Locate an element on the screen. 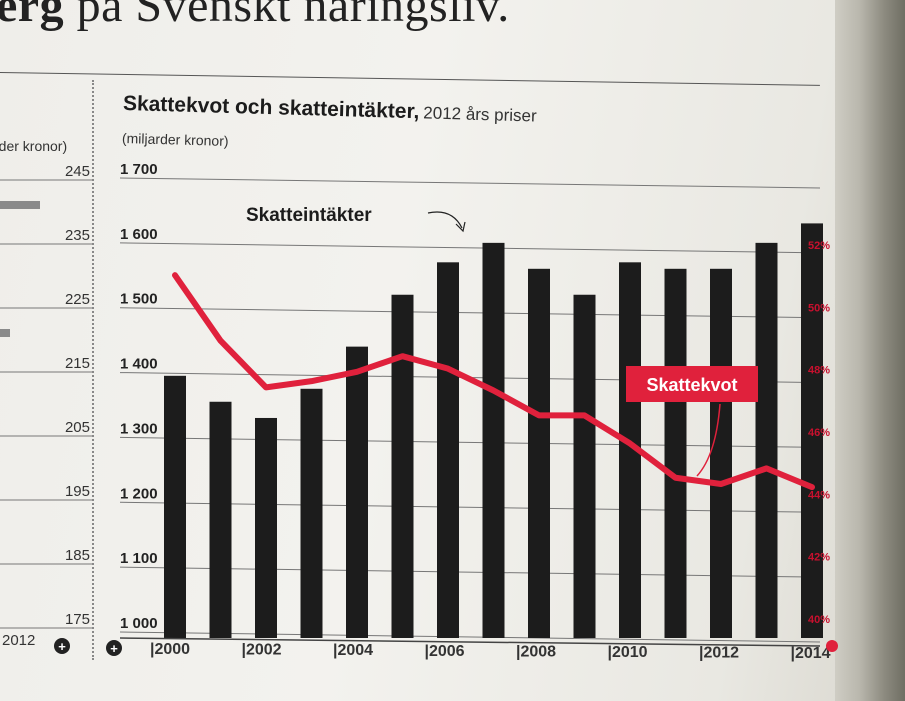 This screenshot has height=701, width=905. x-tick-label: |2012 is located at coordinates (719, 653).